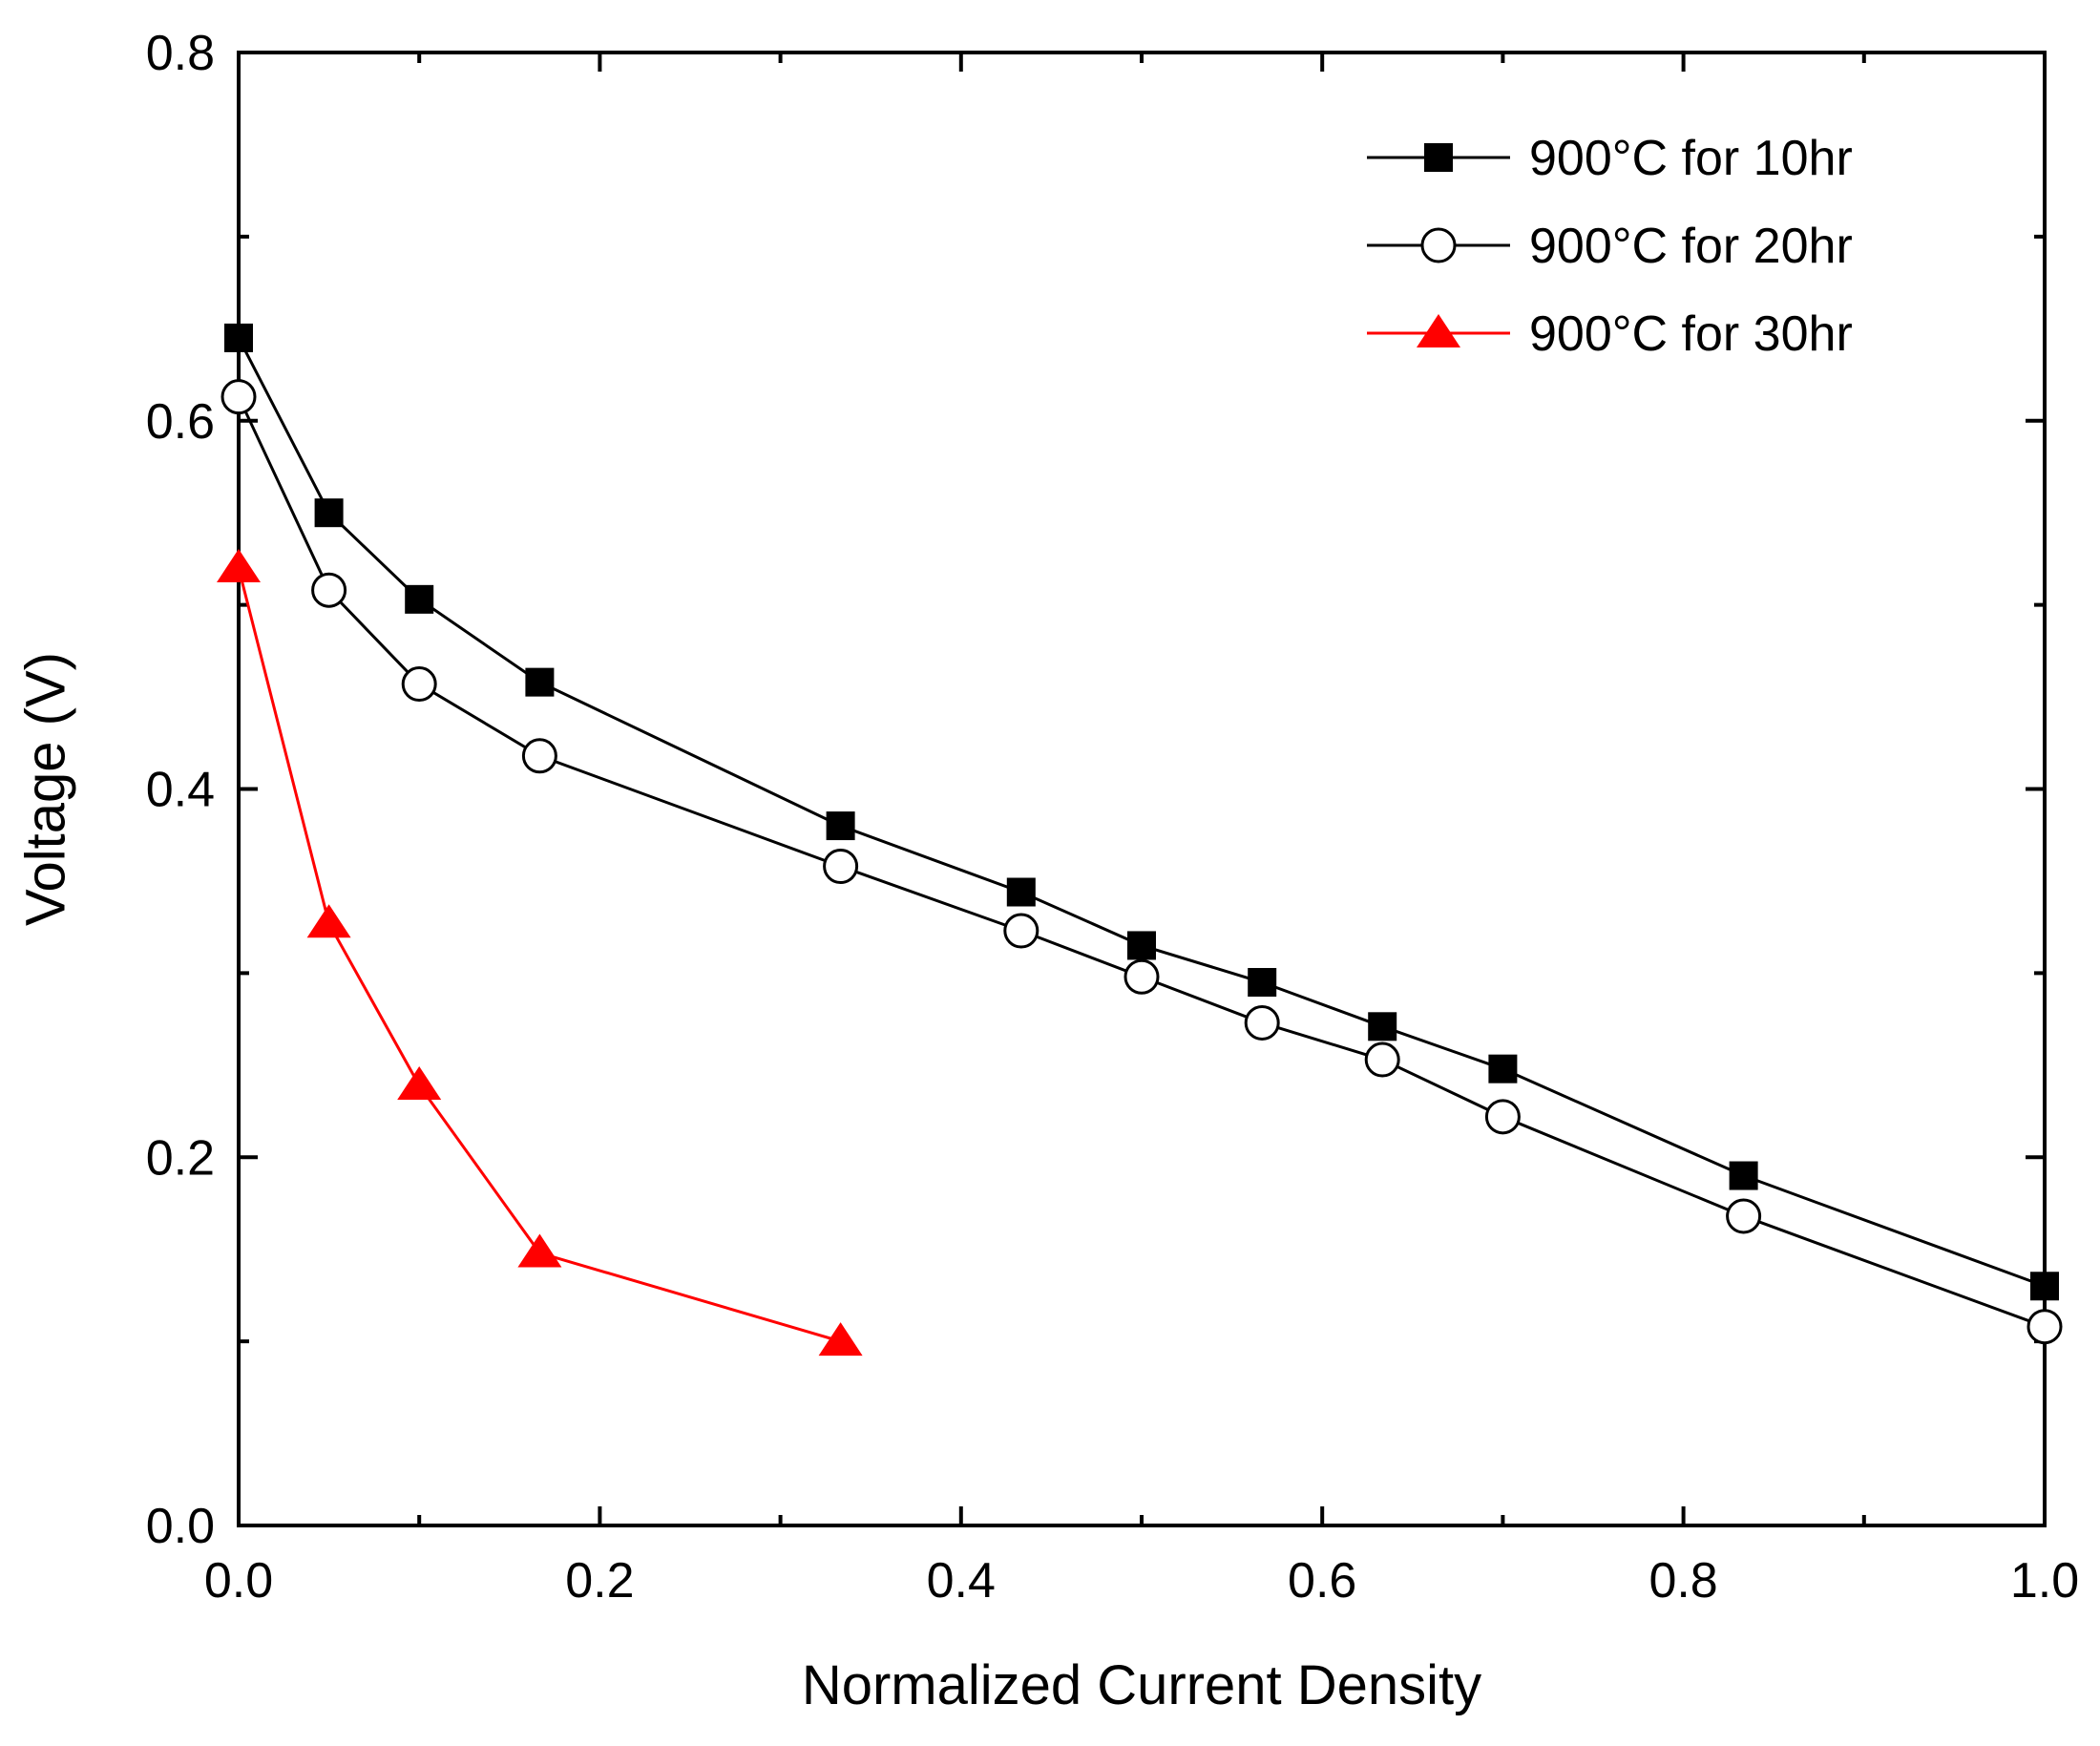  Describe the element at coordinates (1691, 158) in the screenshot. I see `legend-label: 900°C for 10hr` at that location.